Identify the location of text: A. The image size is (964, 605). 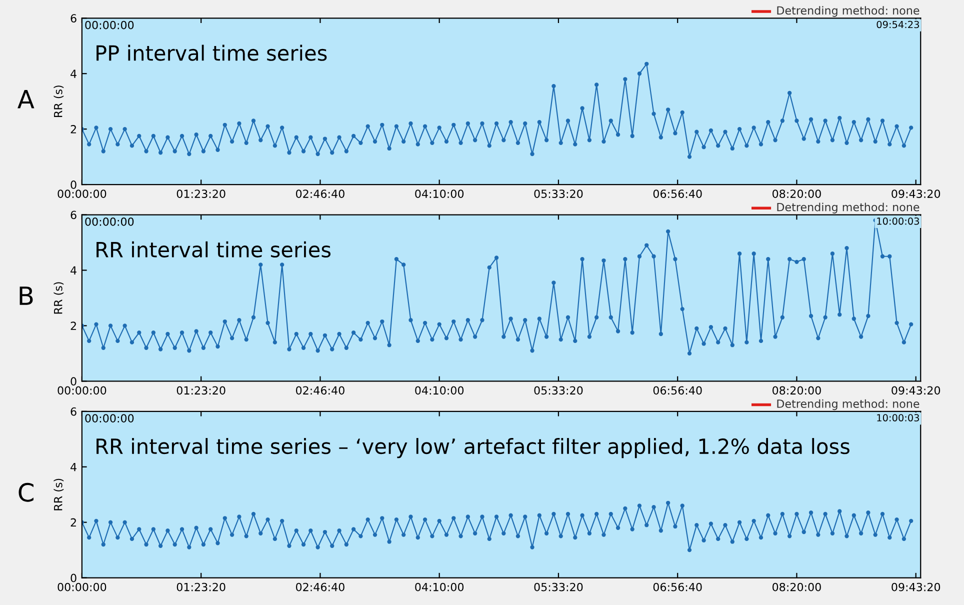
(26, 99).